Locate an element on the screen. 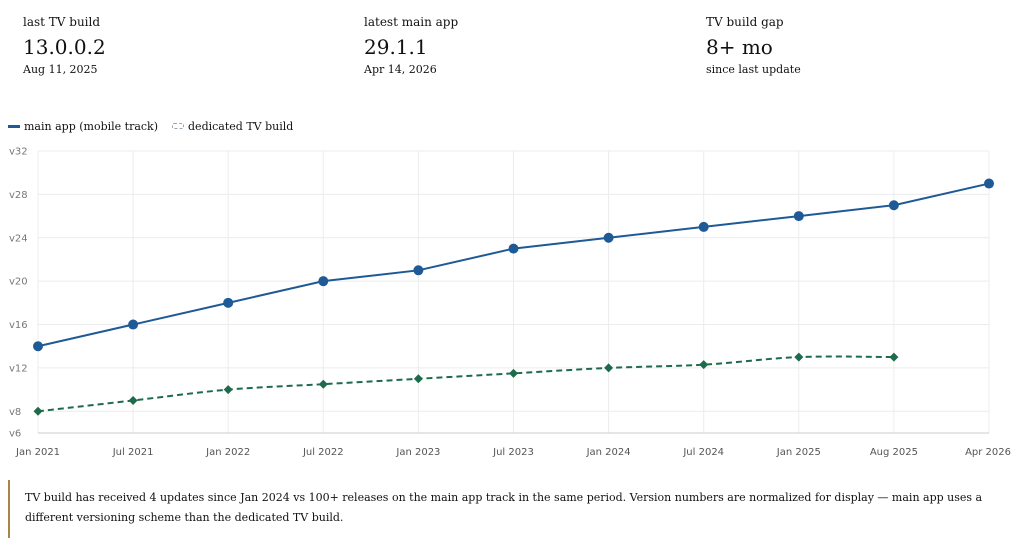  x-tick-label: Jan 2022 is located at coordinates (227, 452).